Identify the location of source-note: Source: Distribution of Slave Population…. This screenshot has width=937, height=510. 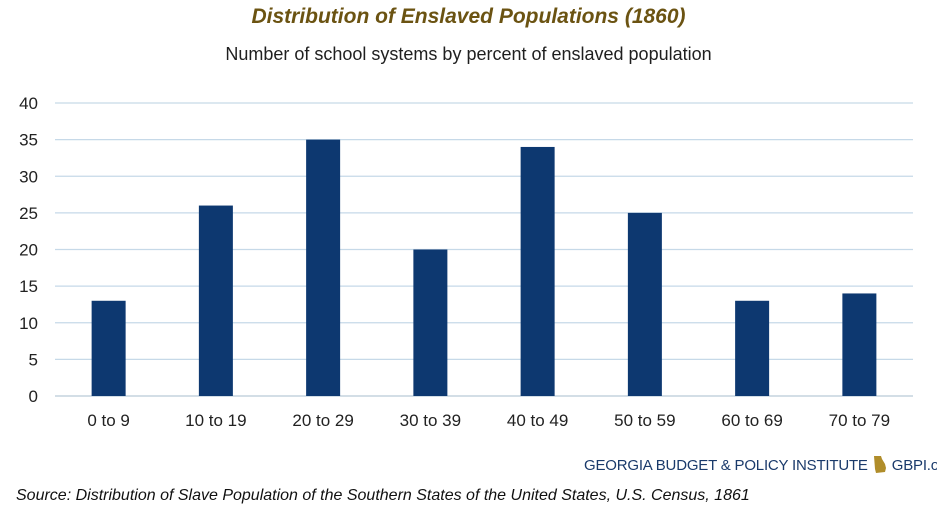
(383, 495).